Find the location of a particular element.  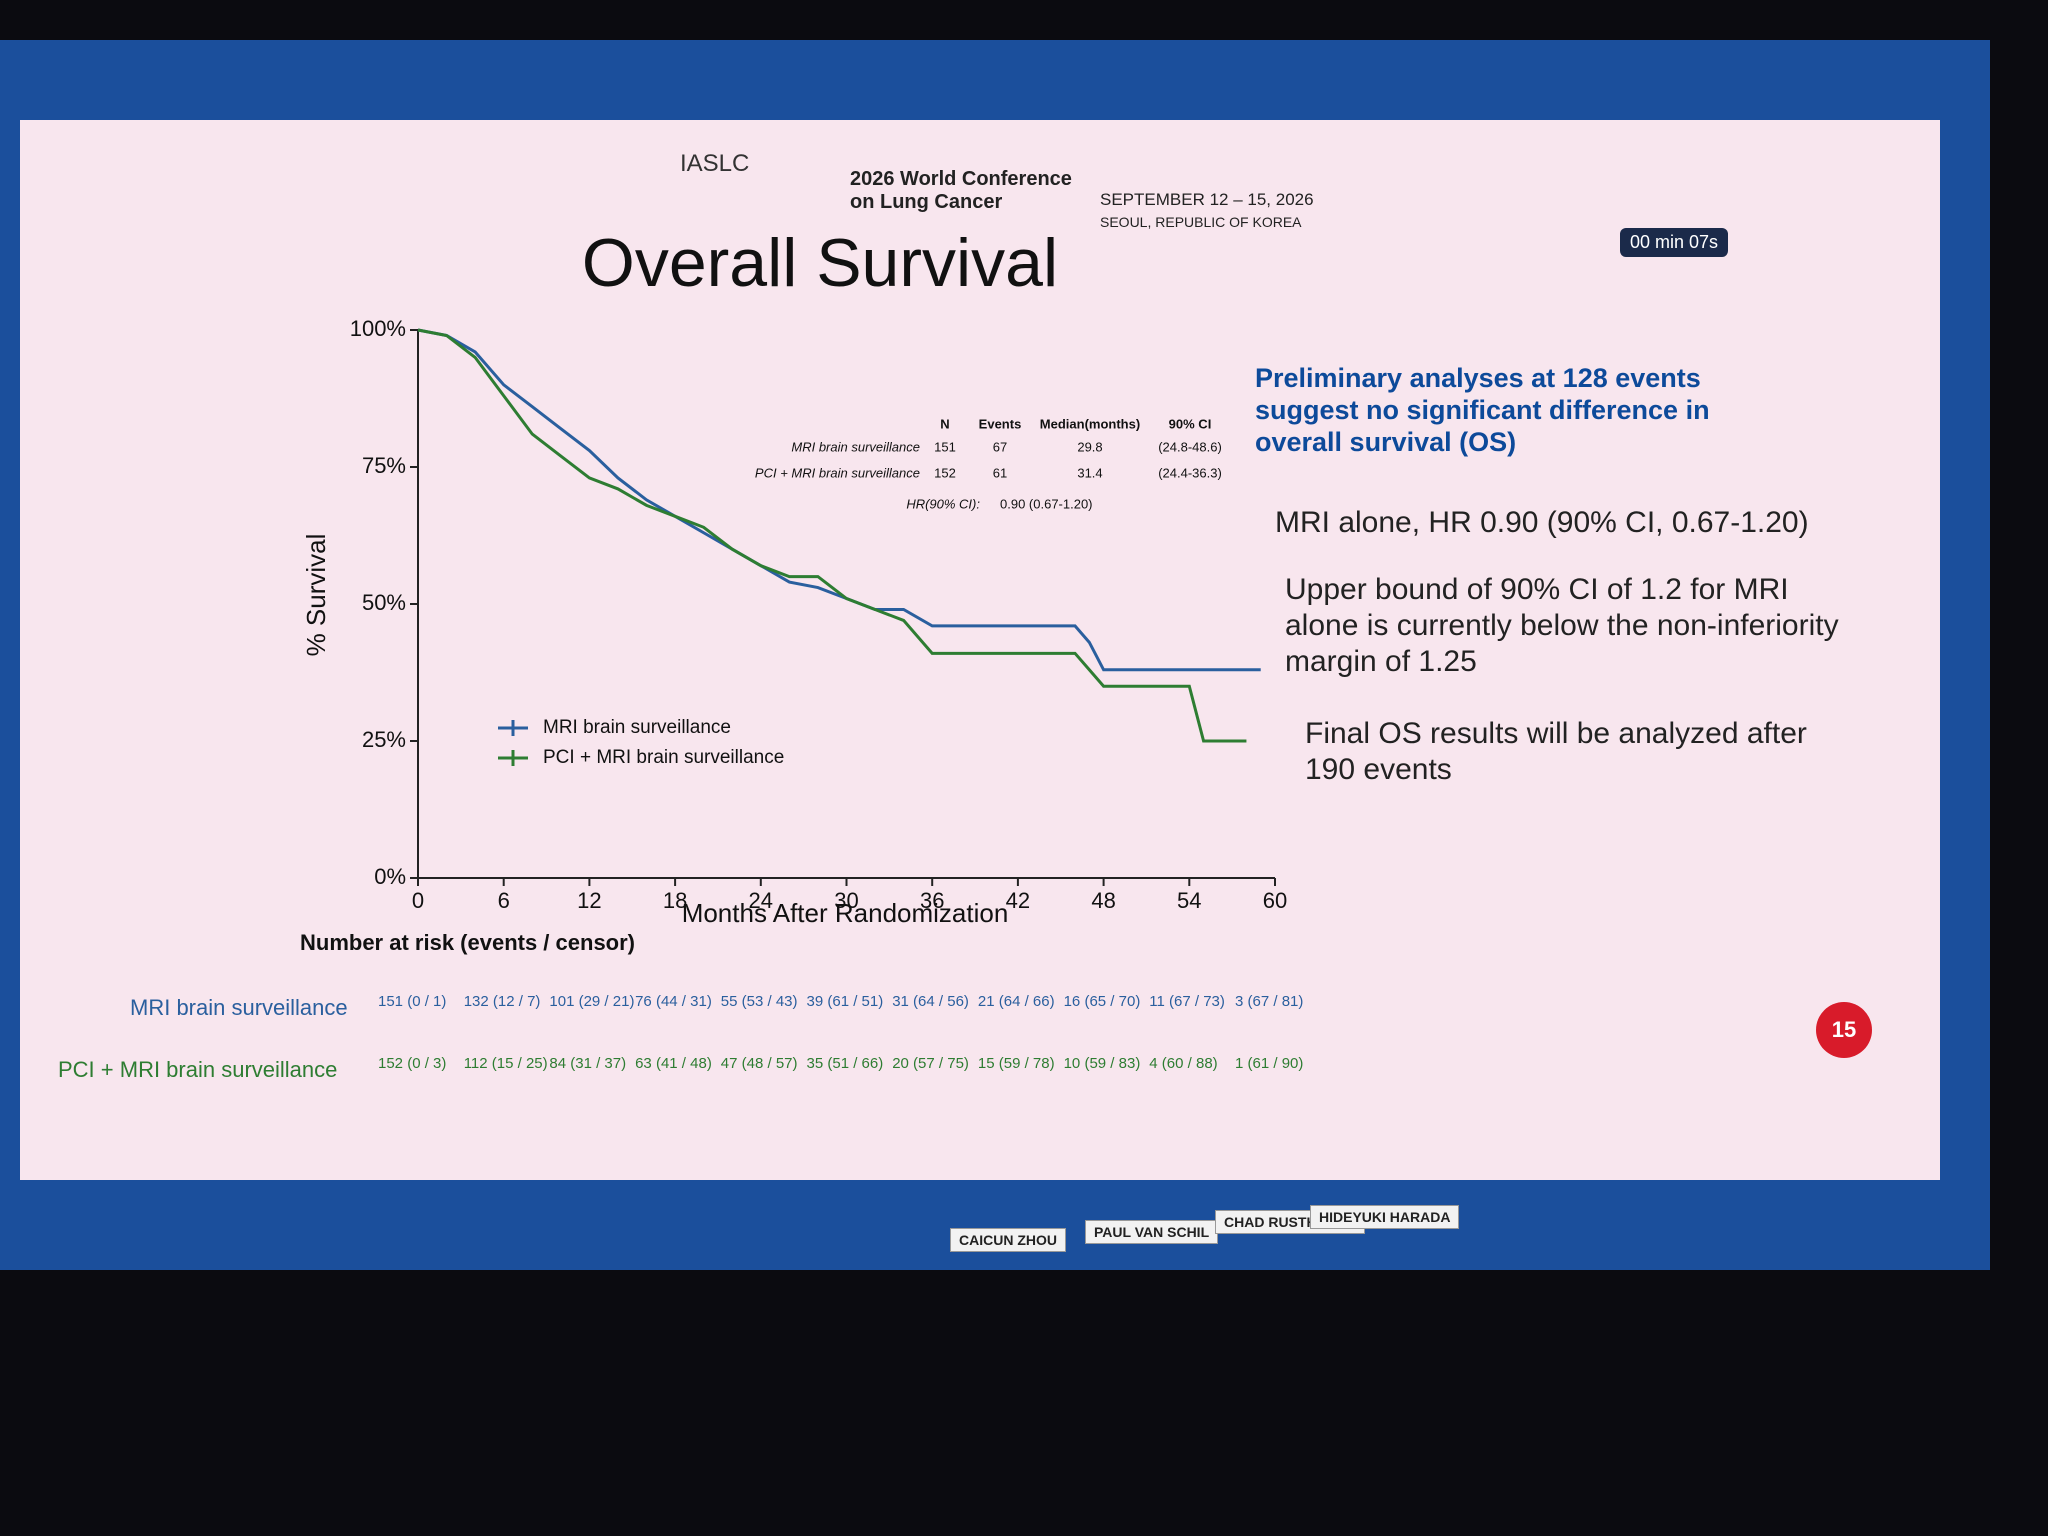

risk-cell: 20 (57 / 75) is located at coordinates (930, 1063).